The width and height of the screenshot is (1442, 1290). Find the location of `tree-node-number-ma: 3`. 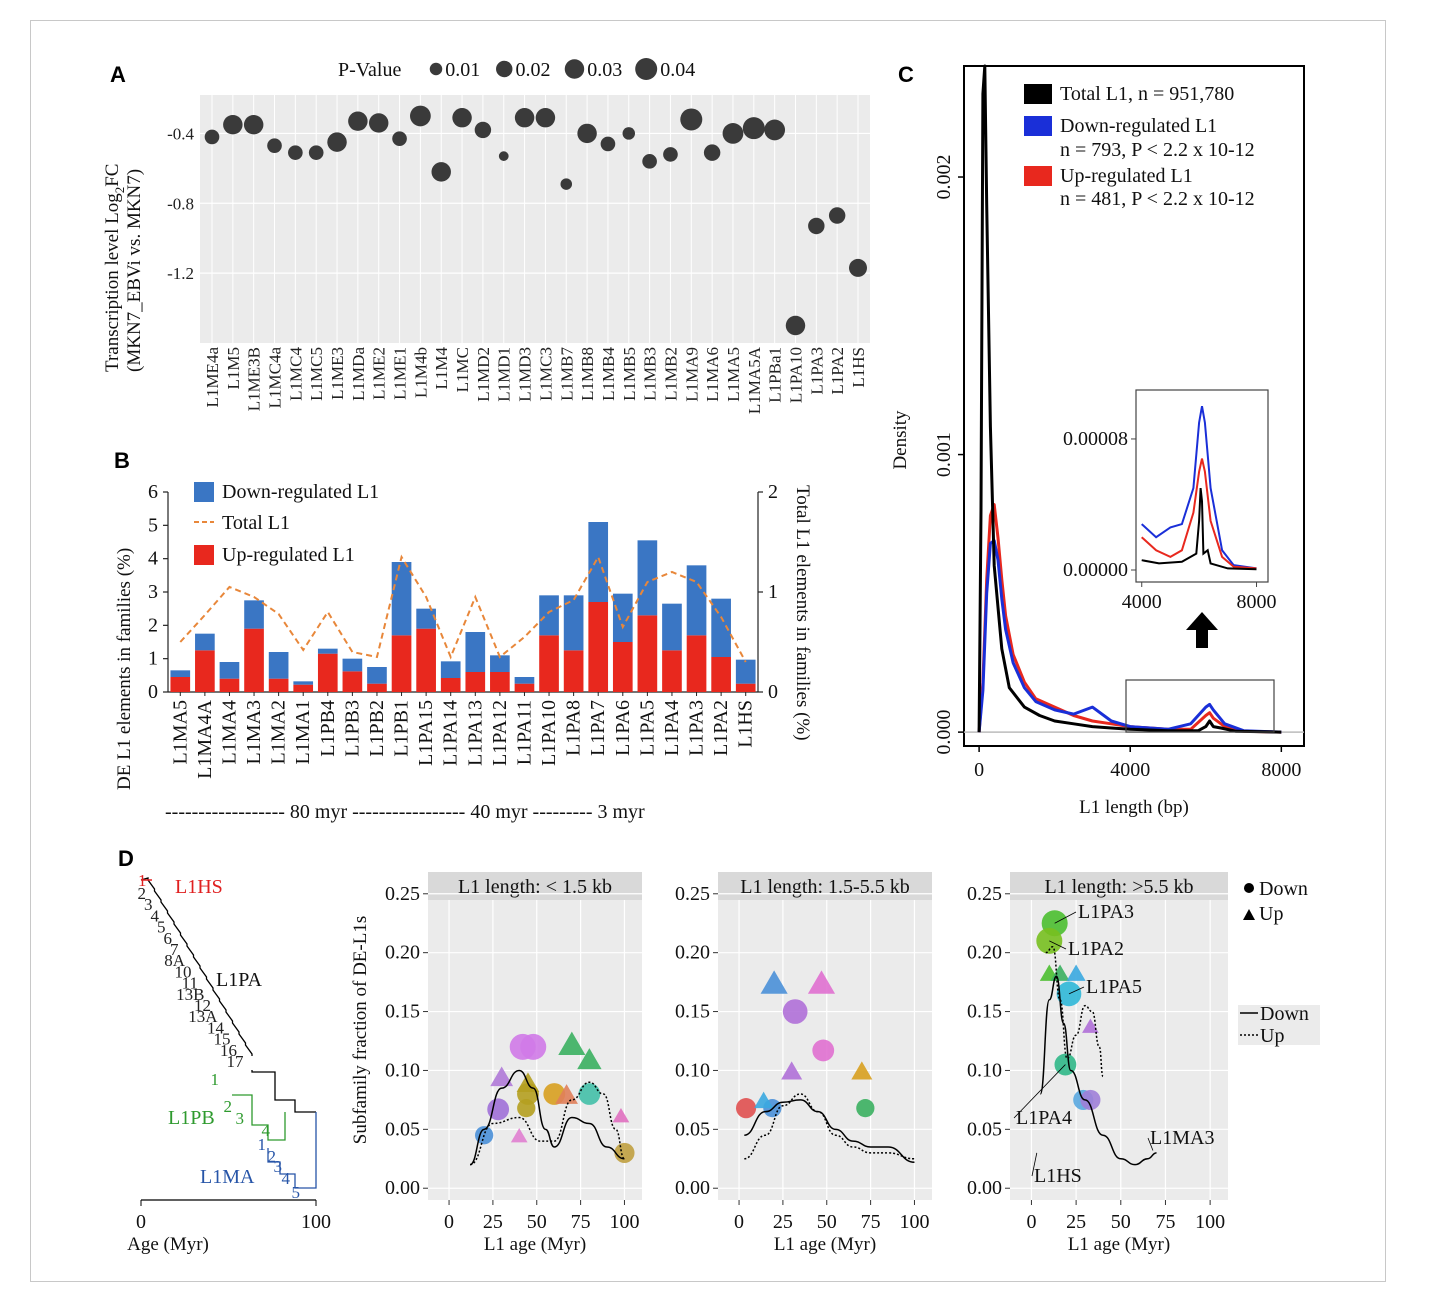

tree-node-number-ma: 3 is located at coordinates (278, 1166).